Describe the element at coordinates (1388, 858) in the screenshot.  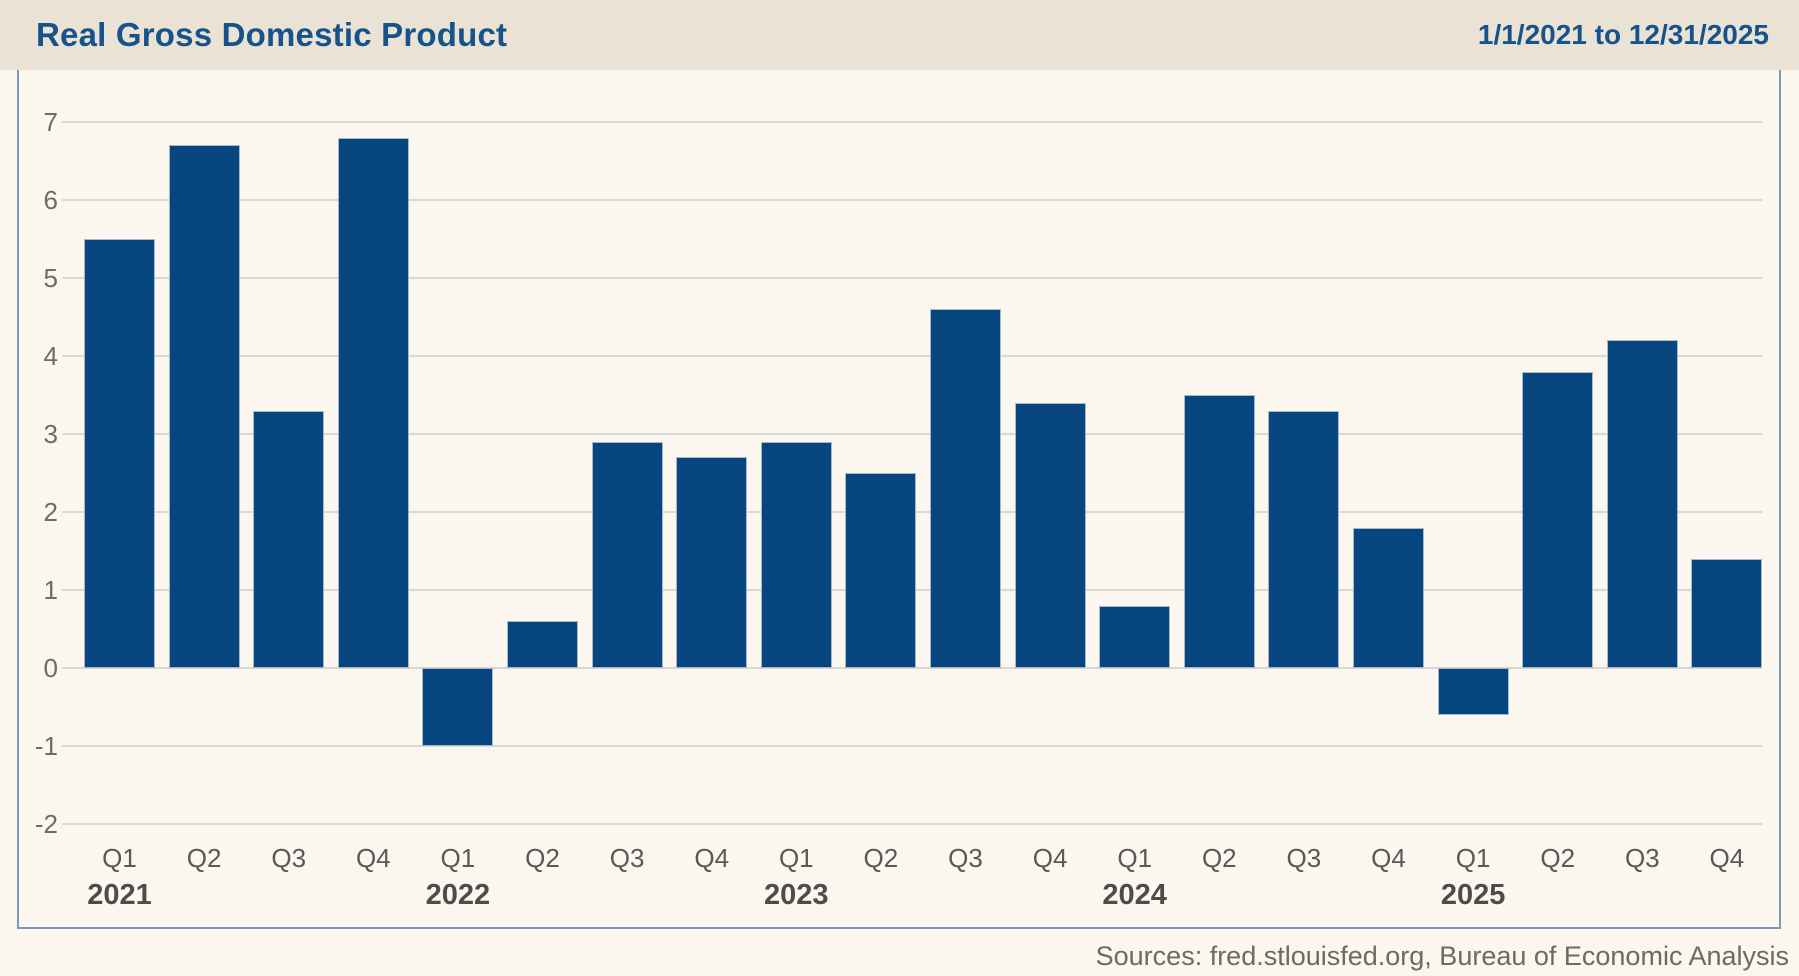
I see `x-axis-label-2024-q4: Q4` at that location.